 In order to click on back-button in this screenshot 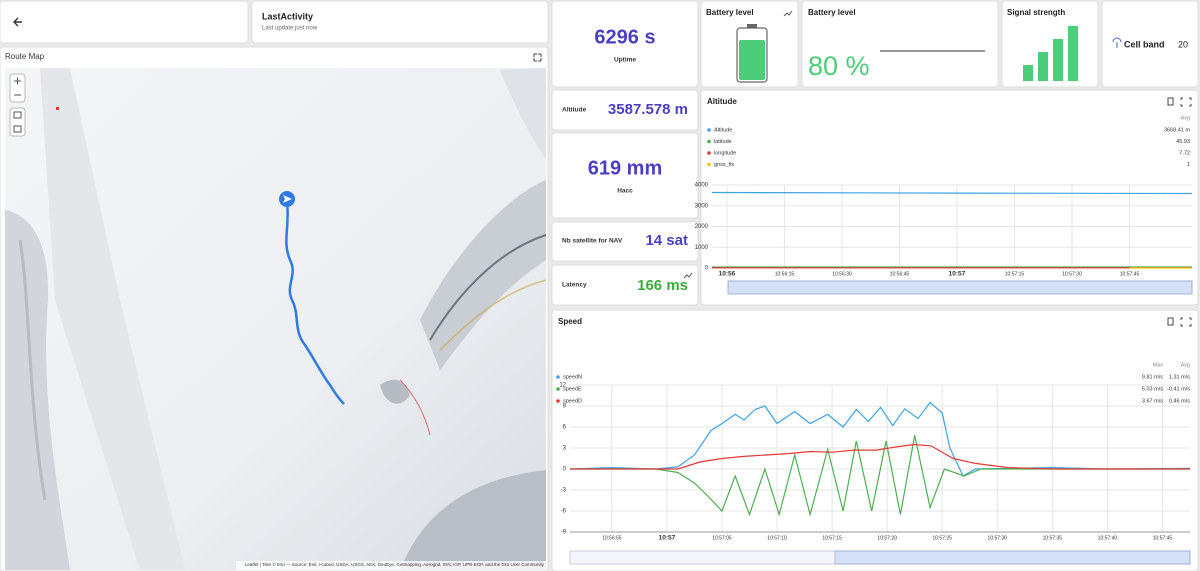, I will do `click(17, 22)`.